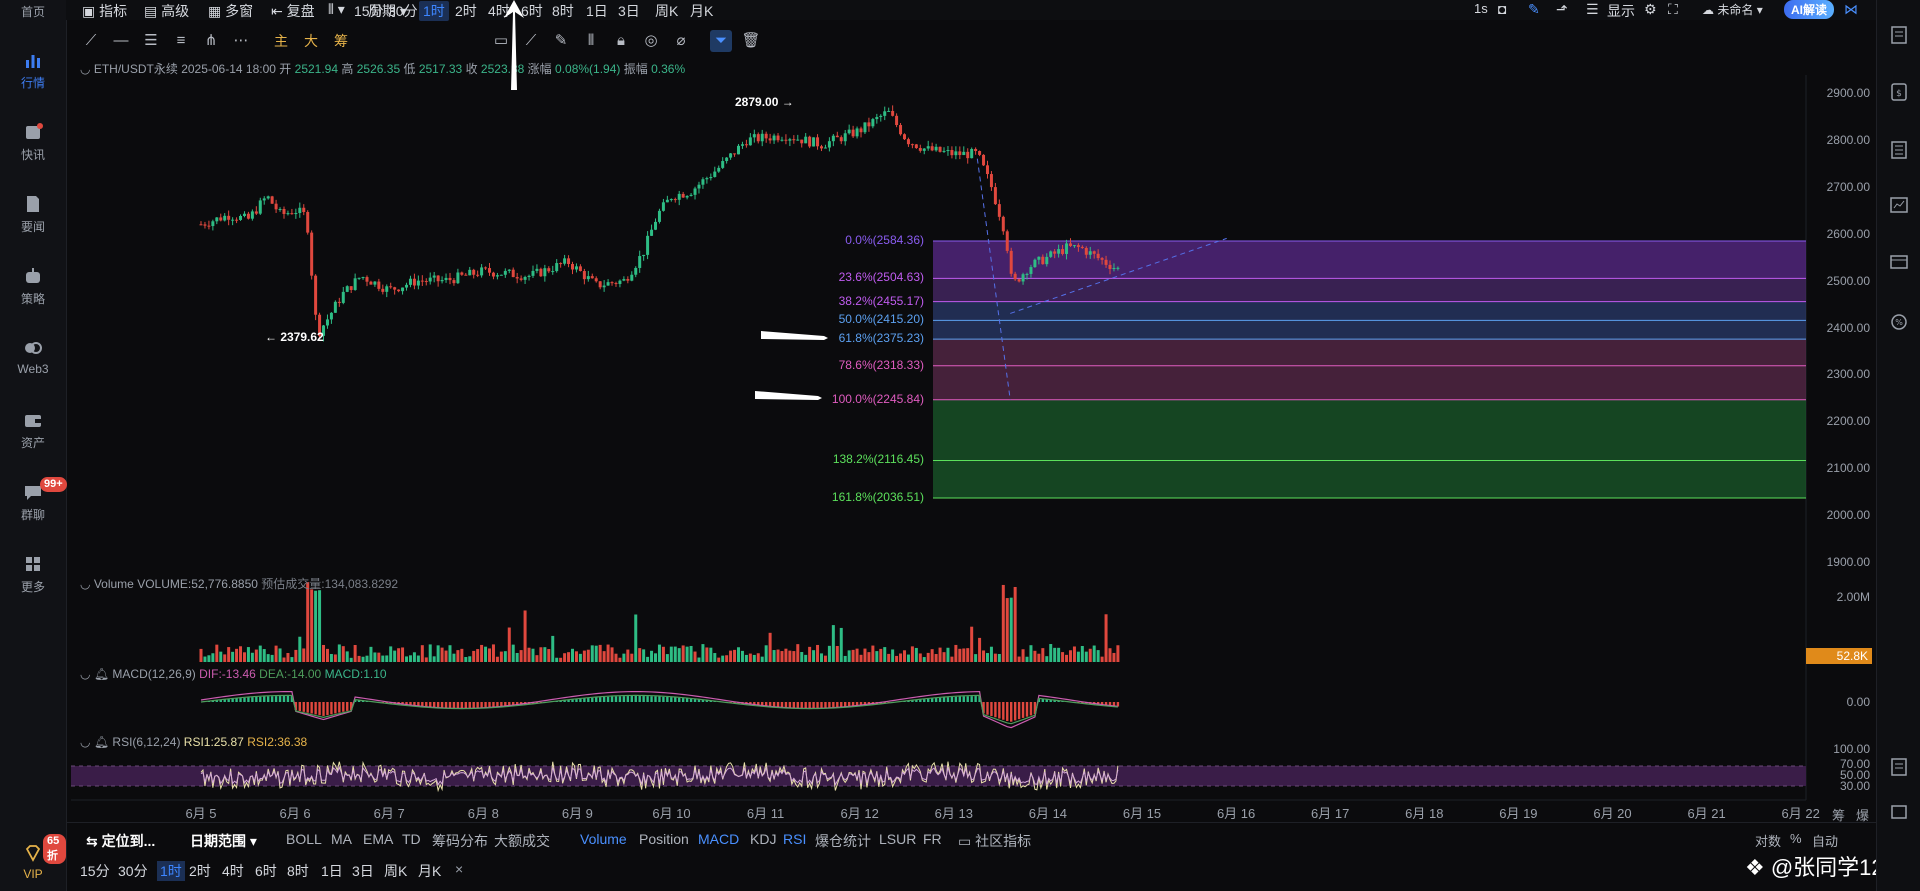  I want to click on interval-2: 1时, so click(434, 11).